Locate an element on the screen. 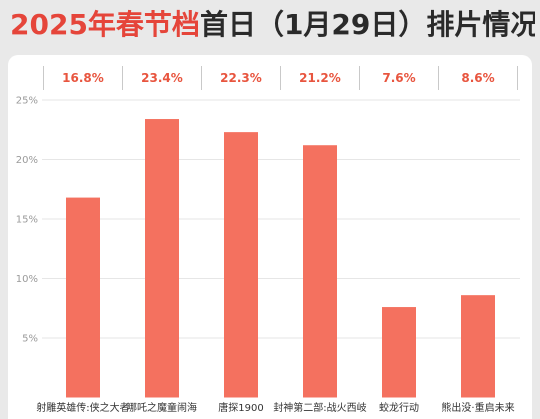  y-tick-label: 15% is located at coordinates (27, 220).